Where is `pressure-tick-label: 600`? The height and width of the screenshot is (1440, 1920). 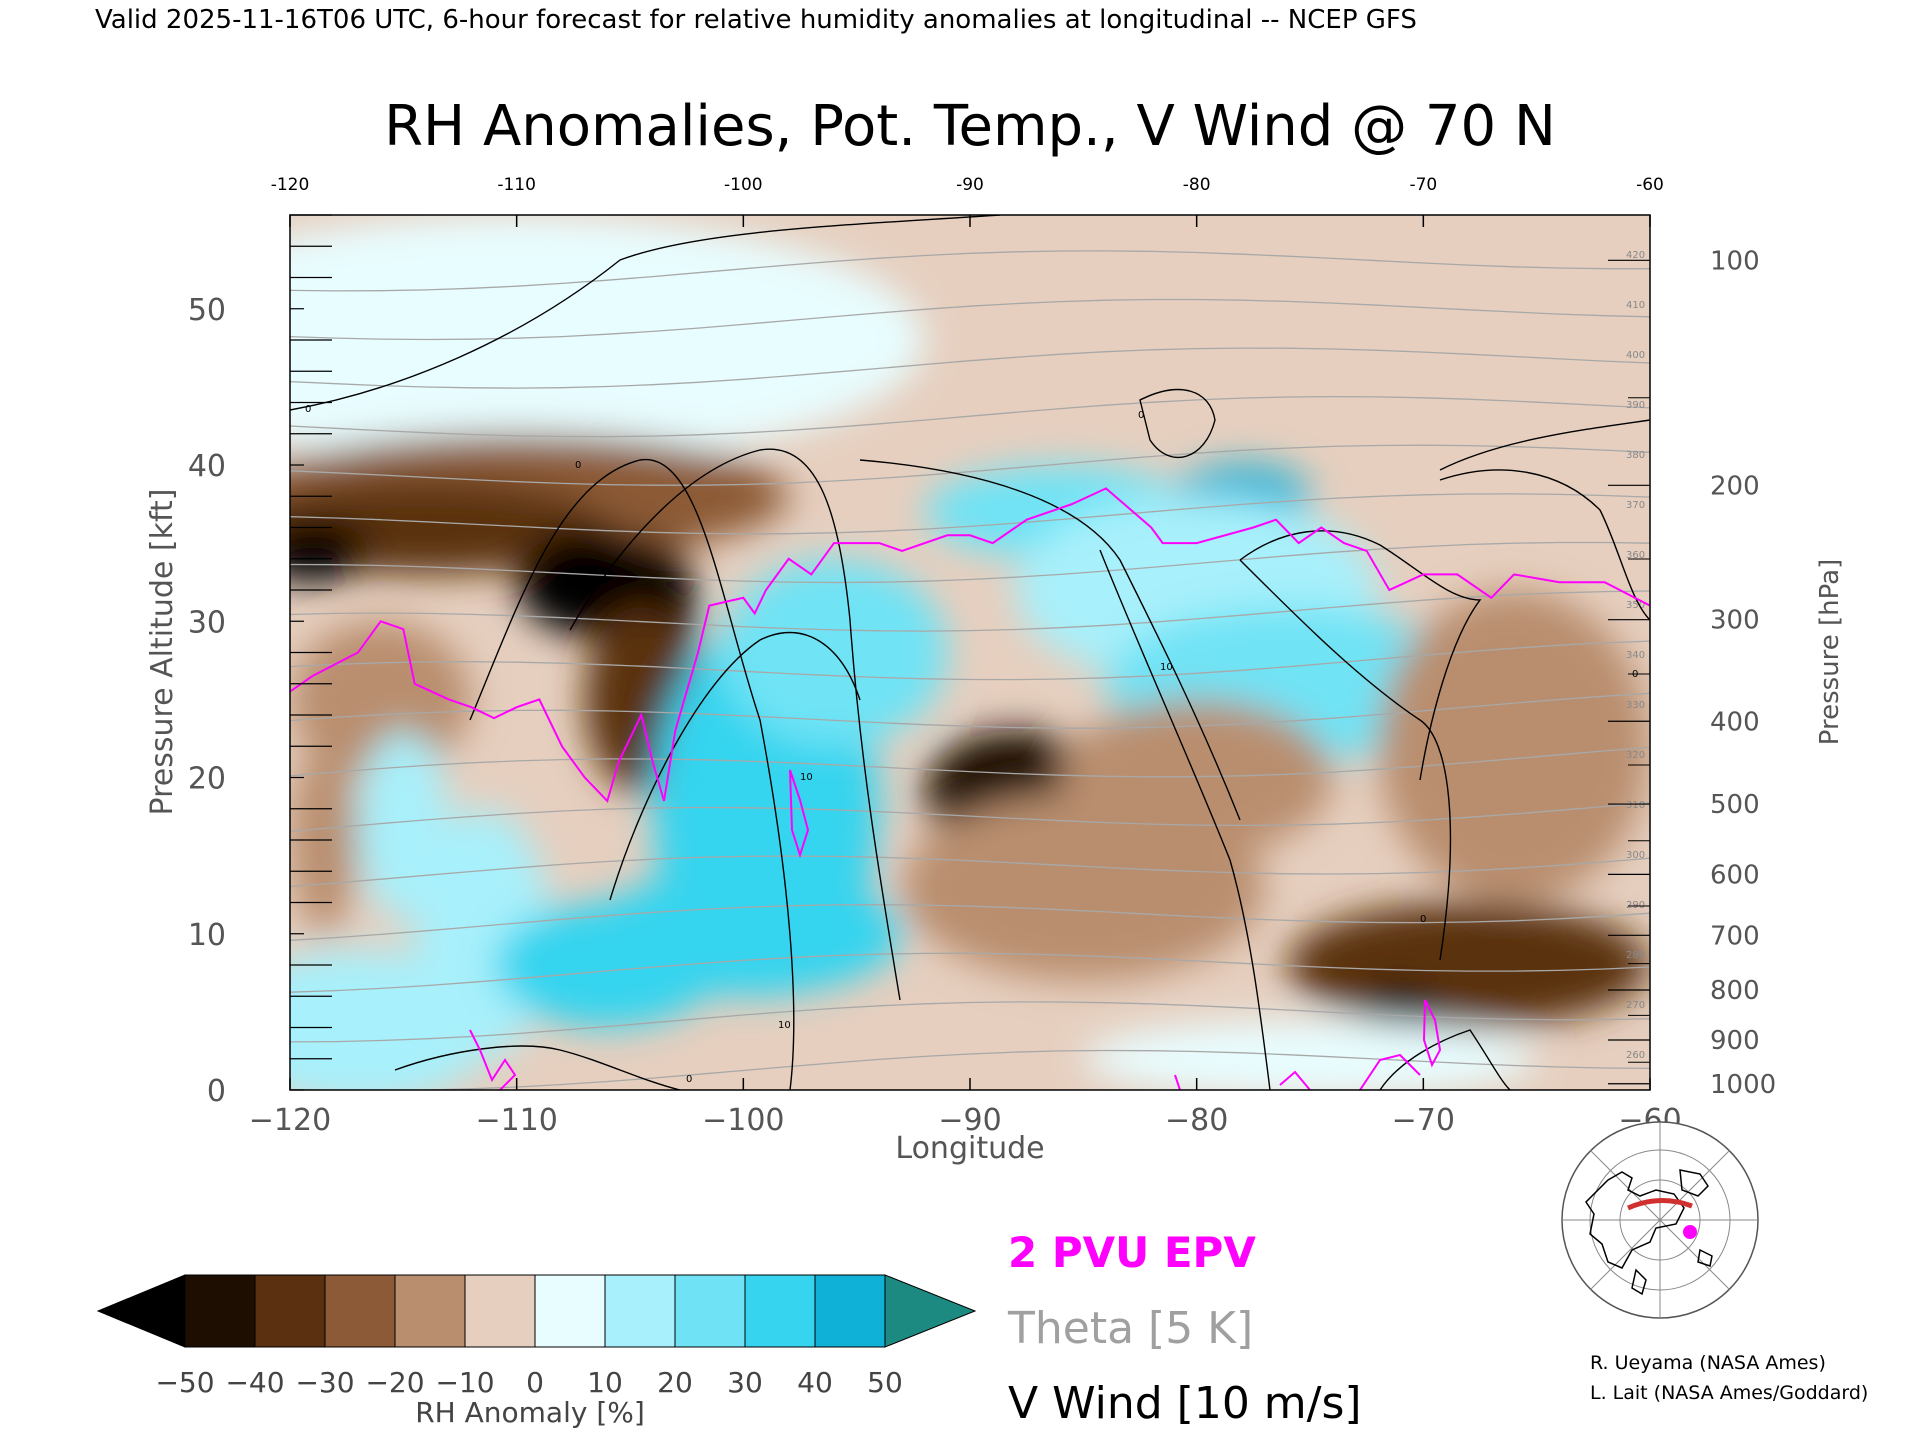 pressure-tick-label: 600 is located at coordinates (1735, 875).